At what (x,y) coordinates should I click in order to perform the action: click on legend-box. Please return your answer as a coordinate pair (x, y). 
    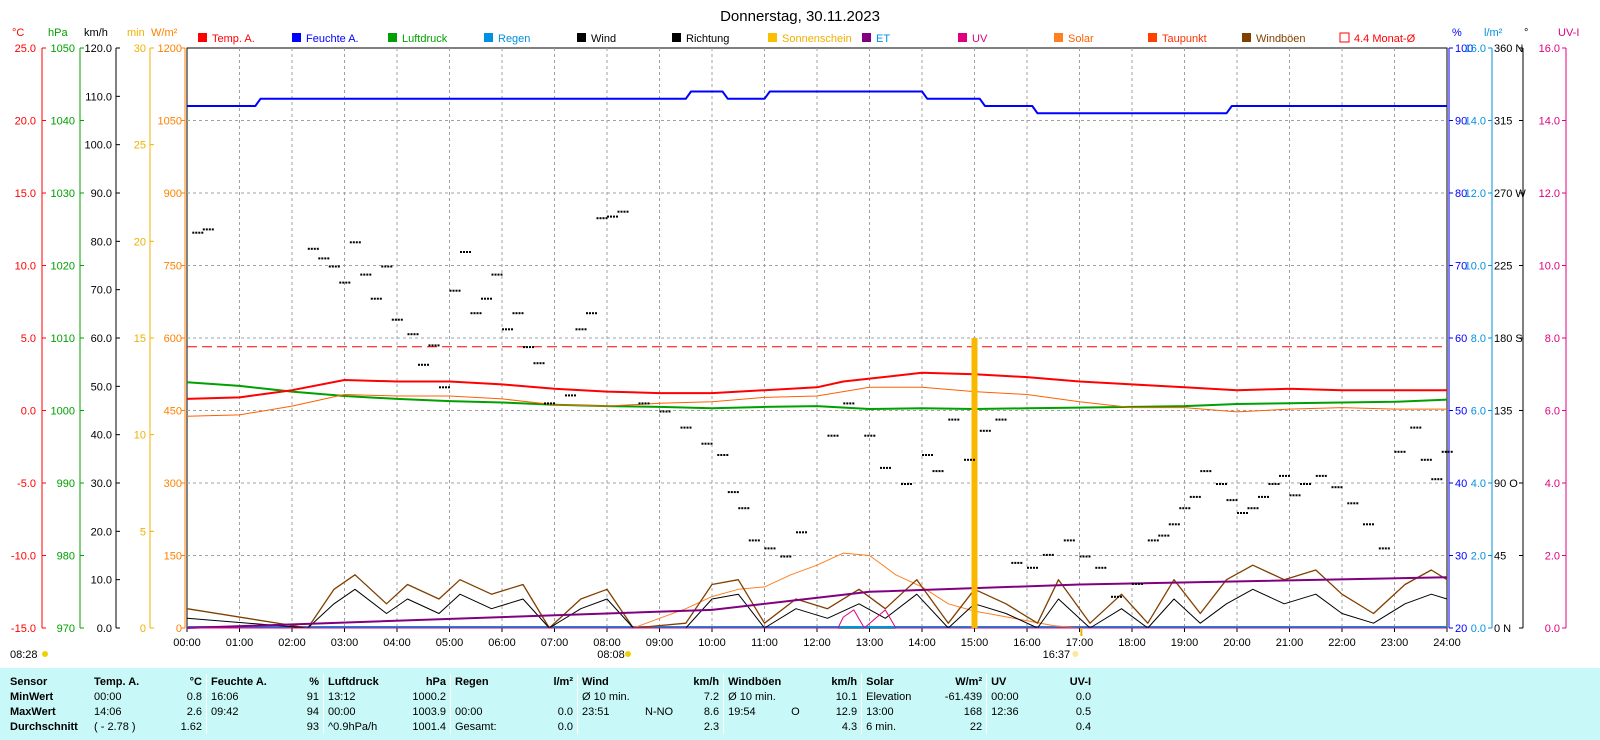
    Looking at the image, I should click on (962, 37).